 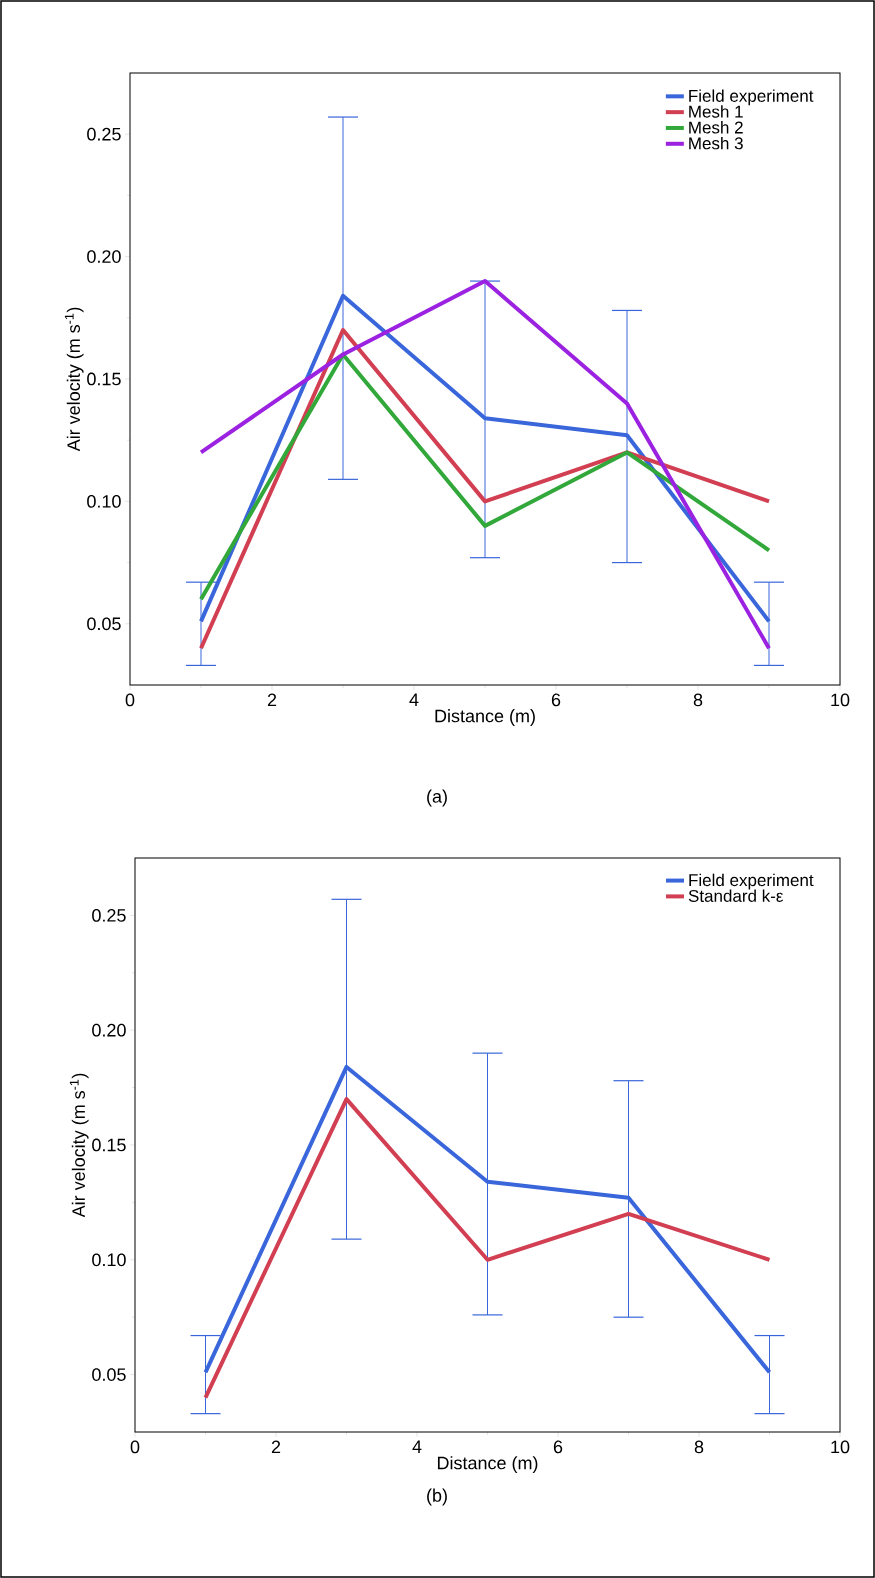 I want to click on legend-label: Mesh 2, so click(x=716, y=127).